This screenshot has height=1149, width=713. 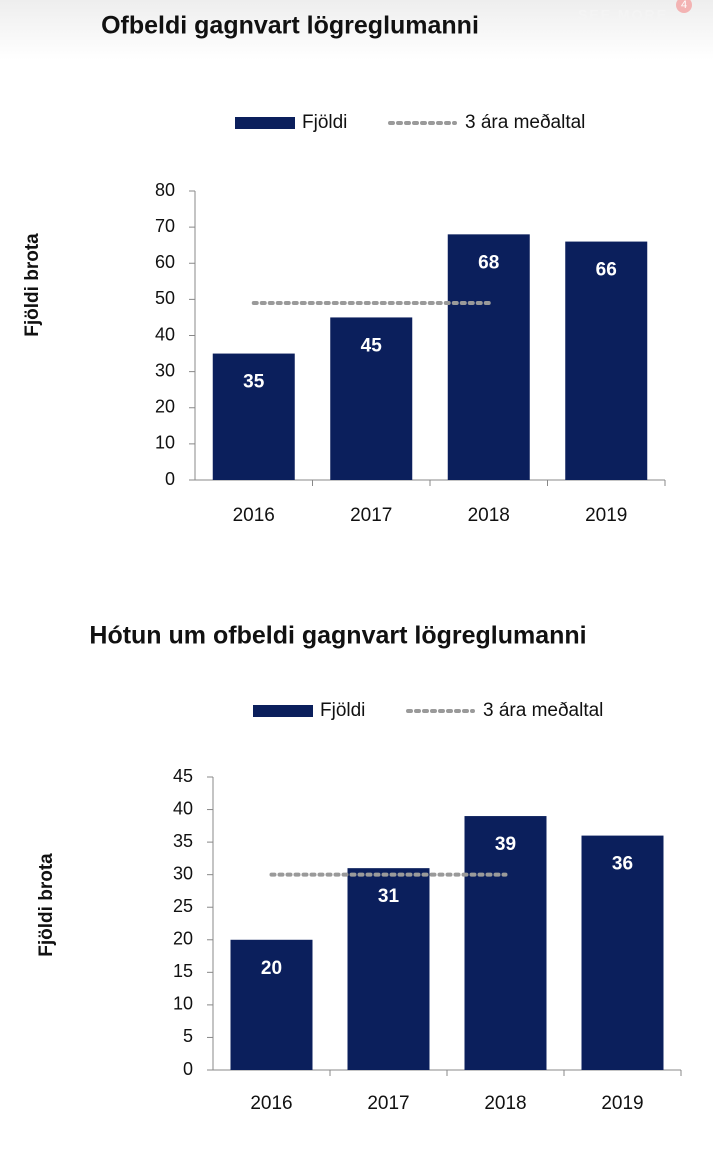 I want to click on y-tick-label: 5, so click(x=188, y=1036).